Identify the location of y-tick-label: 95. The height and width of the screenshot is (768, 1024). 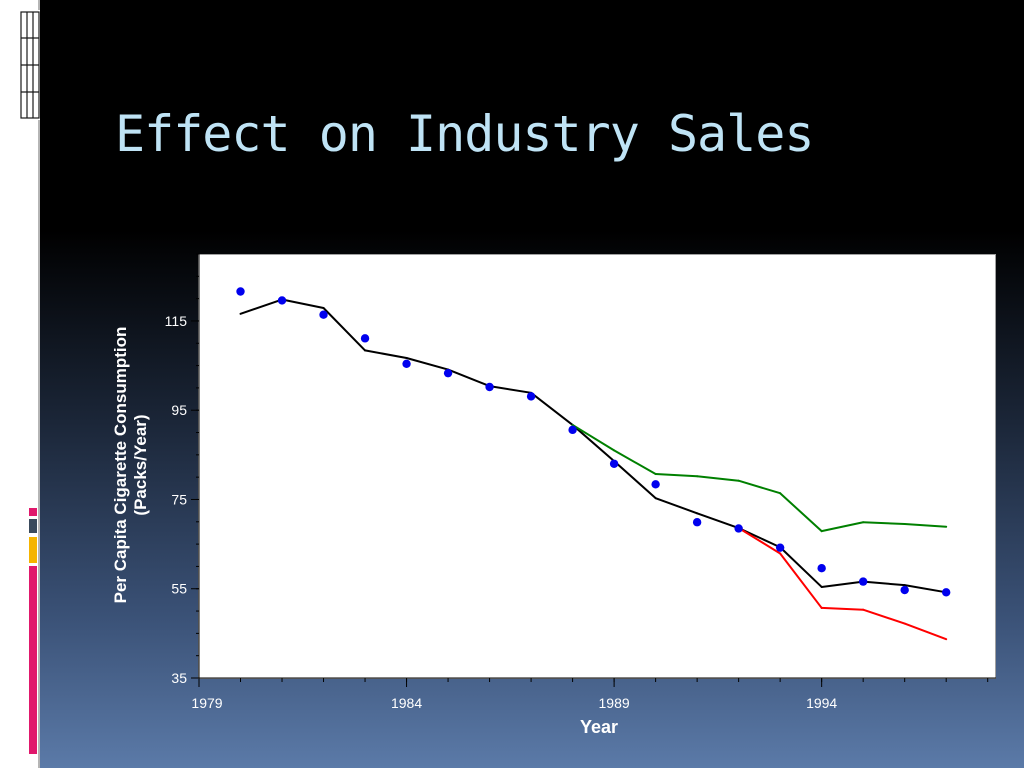
(179, 410).